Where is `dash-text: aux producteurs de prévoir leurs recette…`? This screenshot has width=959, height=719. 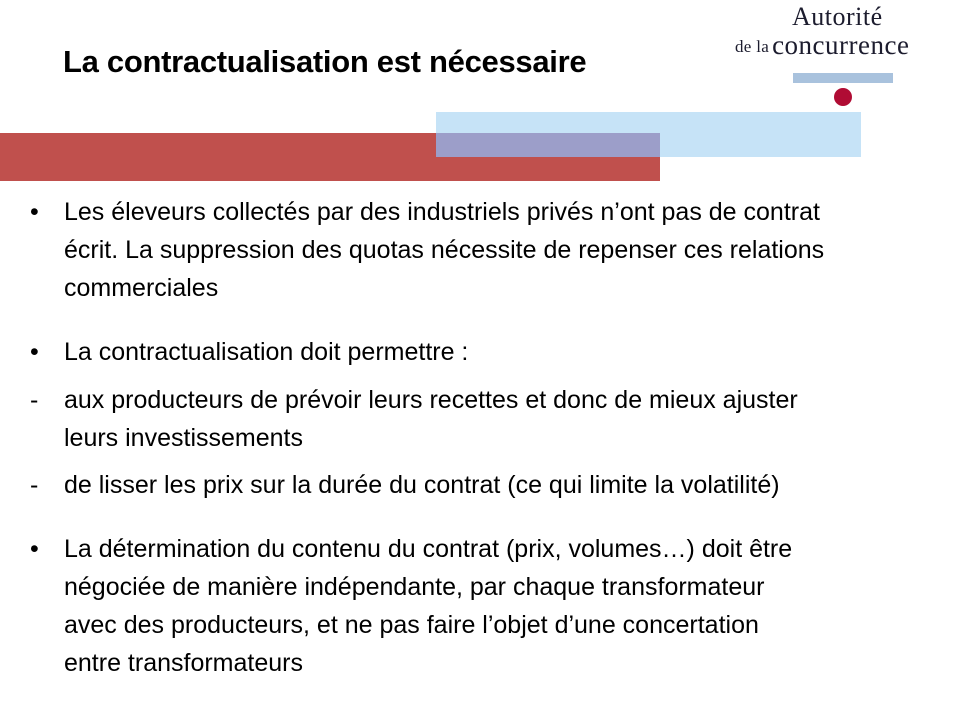
dash-text: aux producteurs de prévoir leurs recette… is located at coordinates (431, 419).